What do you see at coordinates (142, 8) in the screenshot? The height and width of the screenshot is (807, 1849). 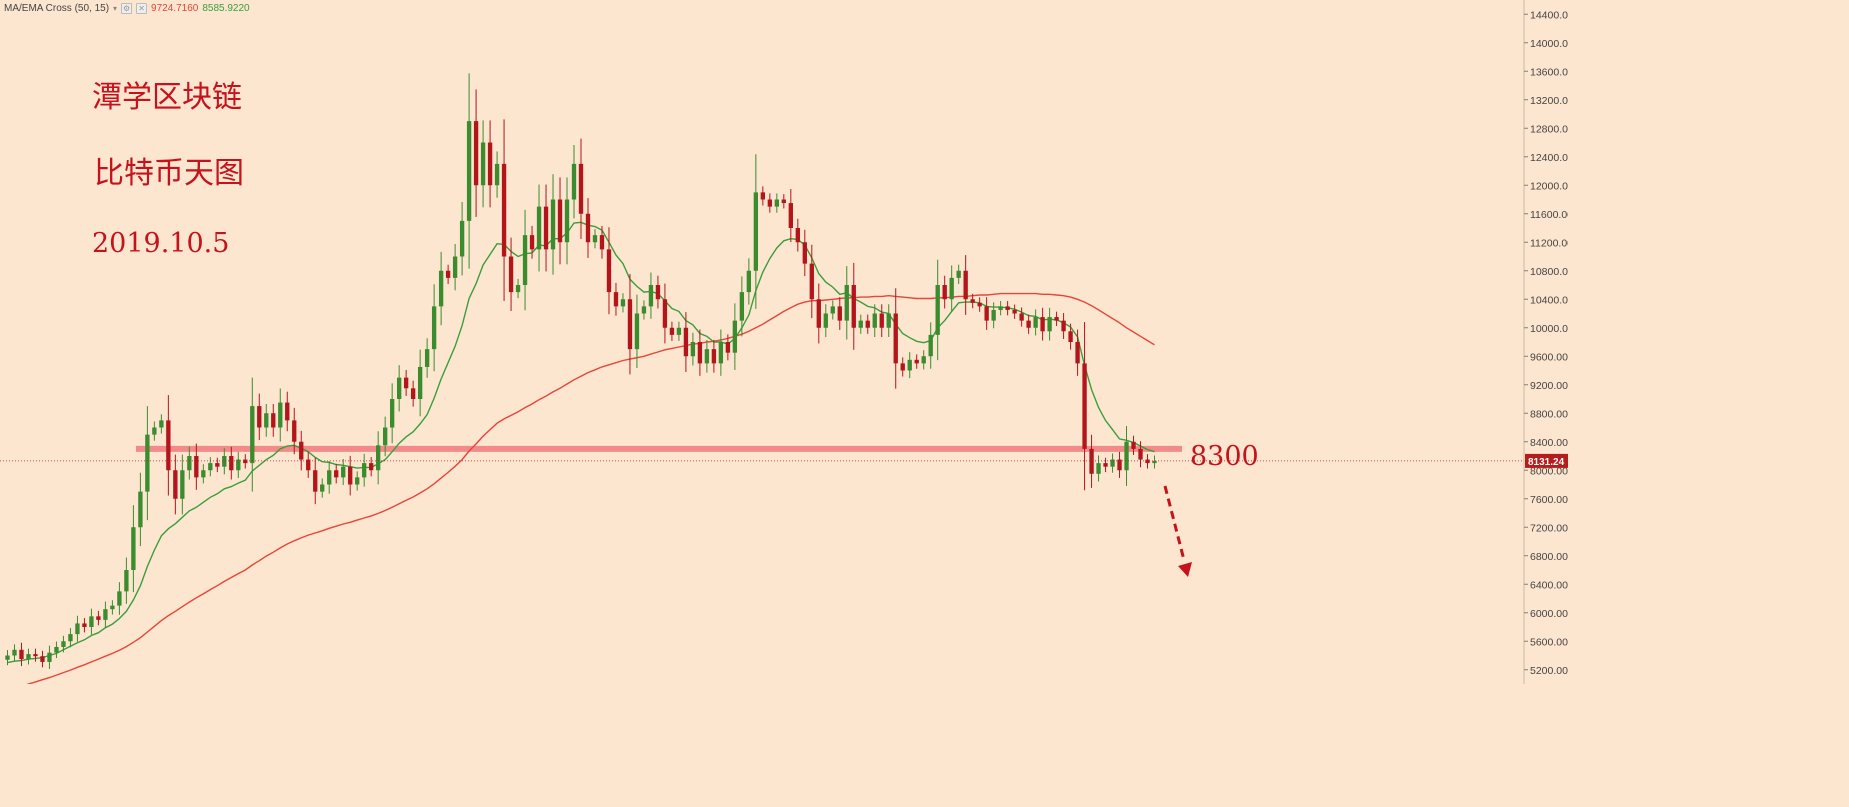 I see `close-icon: ✕` at bounding box center [142, 8].